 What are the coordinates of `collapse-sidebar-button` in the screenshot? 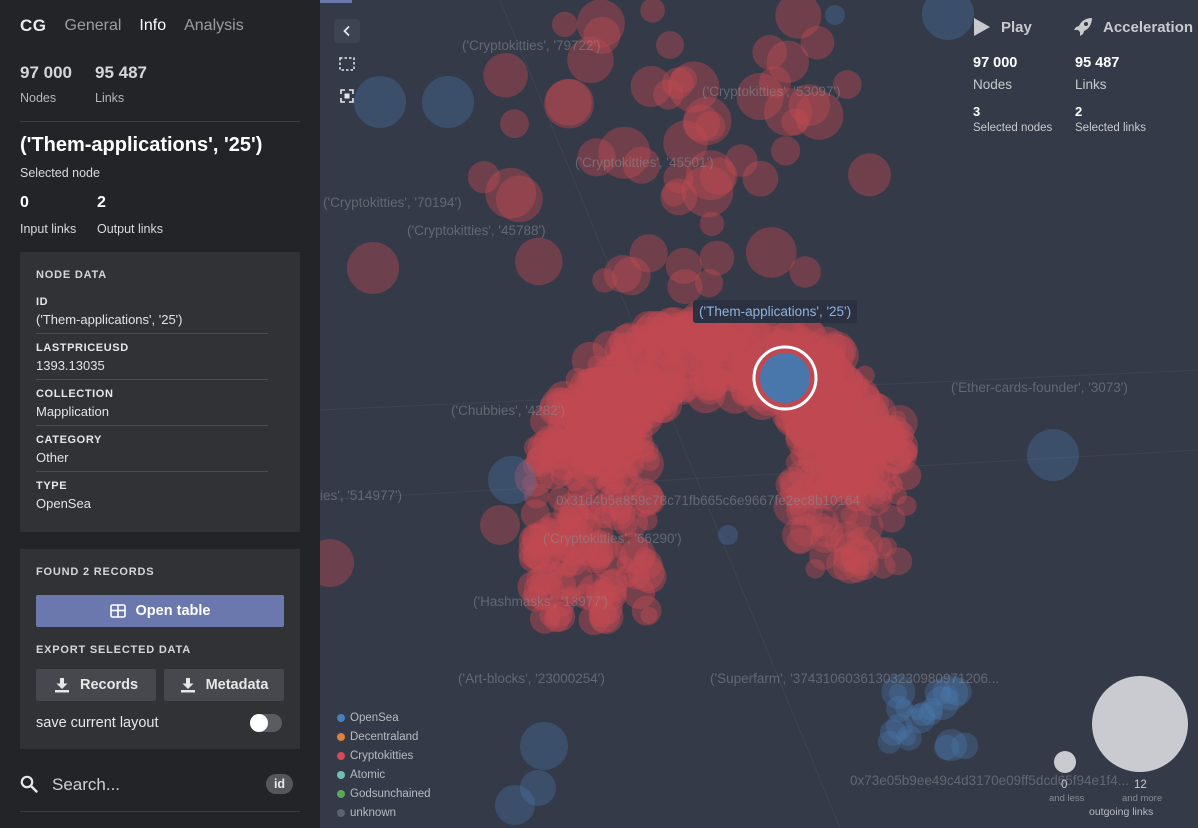 It's located at (347, 31).